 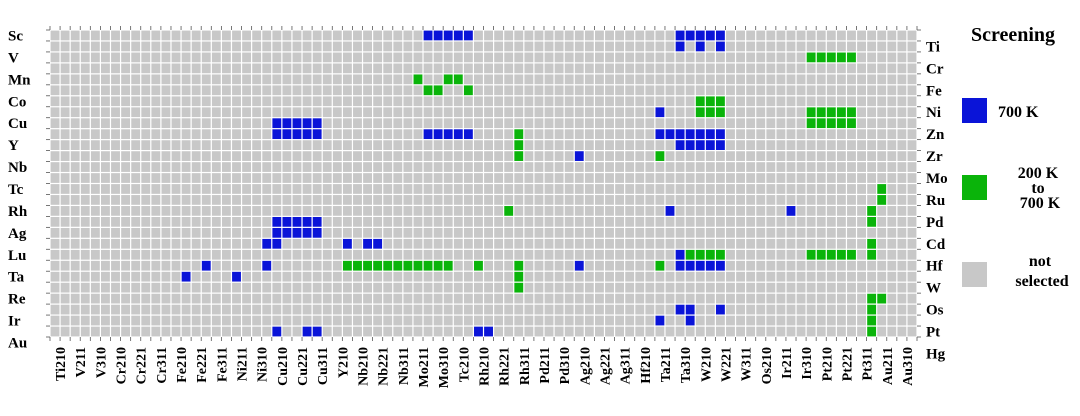 What do you see at coordinates (727, 364) in the screenshot?
I see `x-tick-label: W221` at bounding box center [727, 364].